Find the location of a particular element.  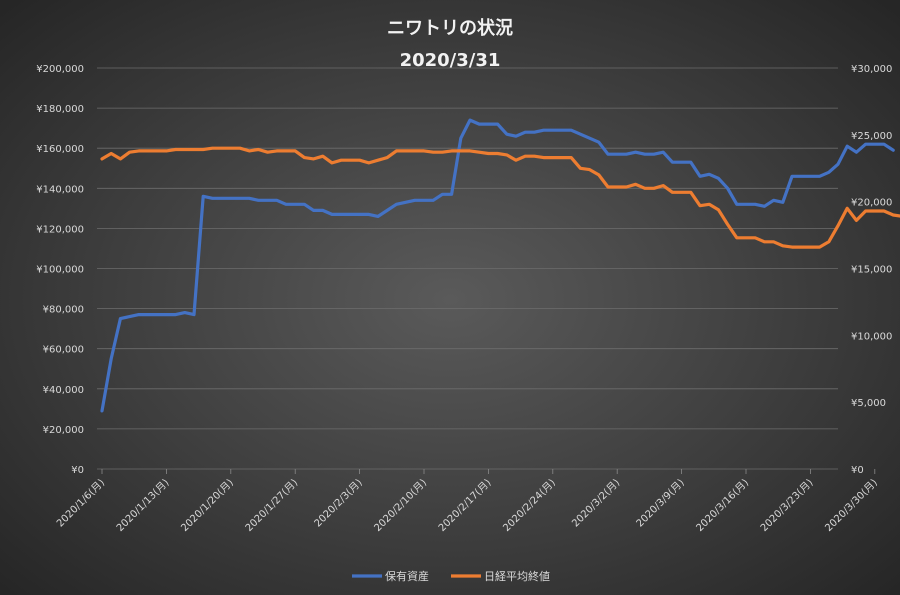

x-tick-label: 2020/3/30(月) is located at coordinates (851, 505).